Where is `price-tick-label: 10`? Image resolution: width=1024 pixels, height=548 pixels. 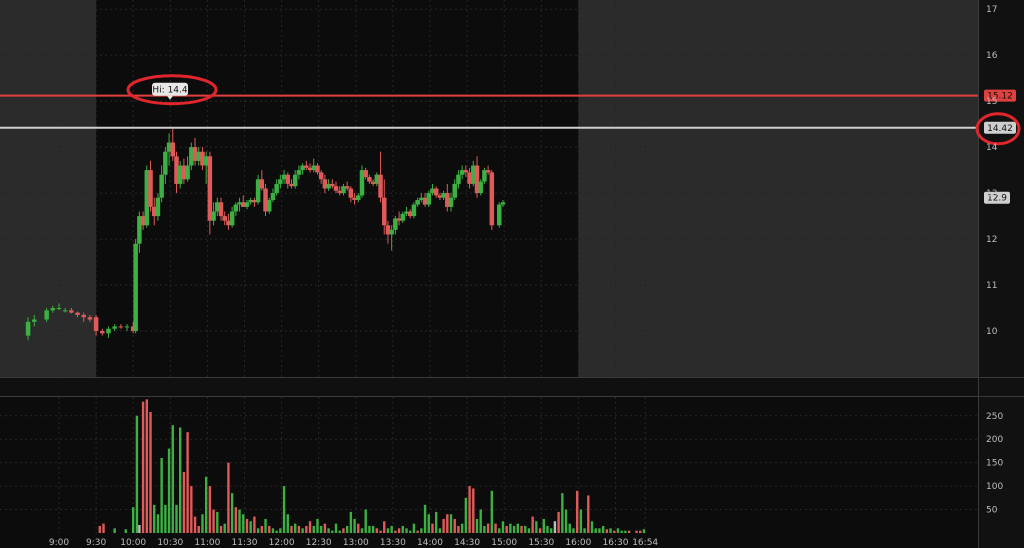
price-tick-label: 10 is located at coordinates (992, 332).